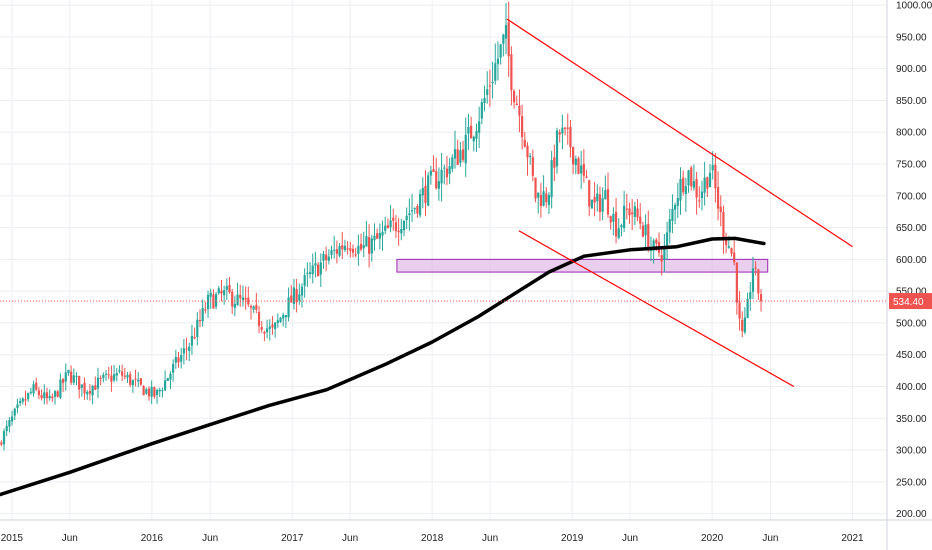 This screenshot has width=932, height=550. What do you see at coordinates (152, 538) in the screenshot?
I see `x-tick-label: 2016` at bounding box center [152, 538].